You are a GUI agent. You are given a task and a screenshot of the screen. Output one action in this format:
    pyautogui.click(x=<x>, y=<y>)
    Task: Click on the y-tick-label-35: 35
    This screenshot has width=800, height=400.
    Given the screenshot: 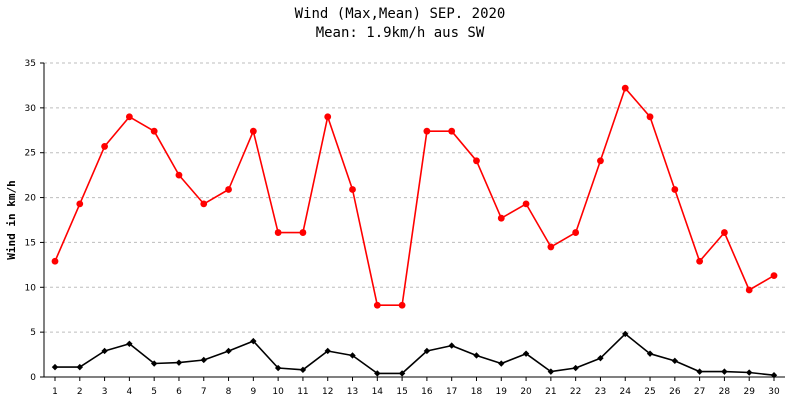 What is the action you would take?
    pyautogui.click(x=30, y=64)
    